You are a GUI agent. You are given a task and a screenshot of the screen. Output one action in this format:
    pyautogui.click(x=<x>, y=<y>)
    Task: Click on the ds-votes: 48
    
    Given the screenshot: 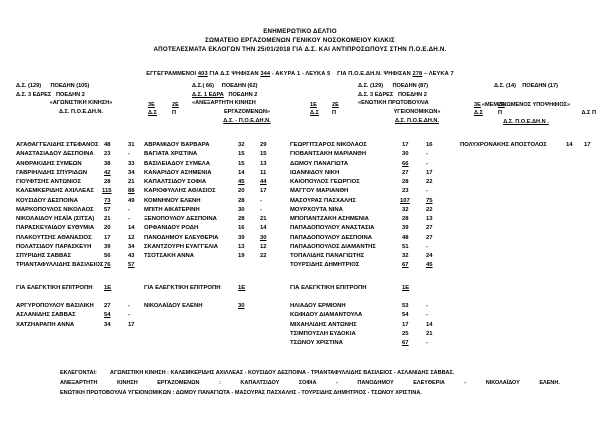 What is the action you would take?
    pyautogui.click(x=107, y=145)
    